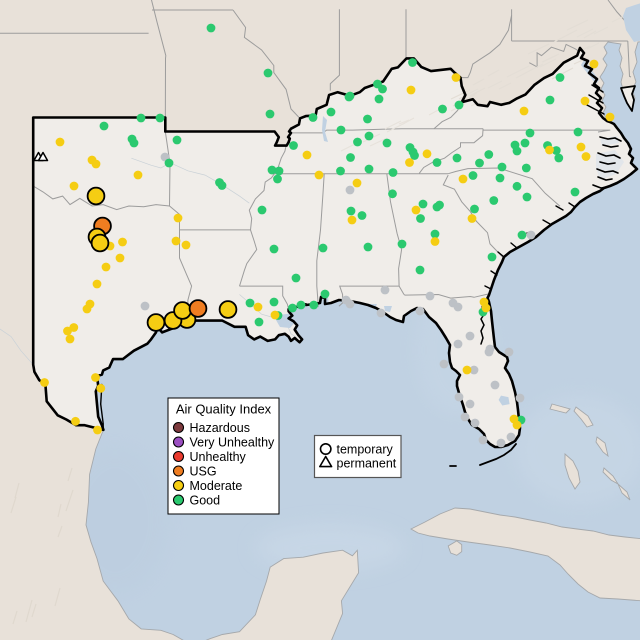  What do you see at coordinates (224, 409) in the screenshot?
I see `svg-text: Air Quality Index` at bounding box center [224, 409].